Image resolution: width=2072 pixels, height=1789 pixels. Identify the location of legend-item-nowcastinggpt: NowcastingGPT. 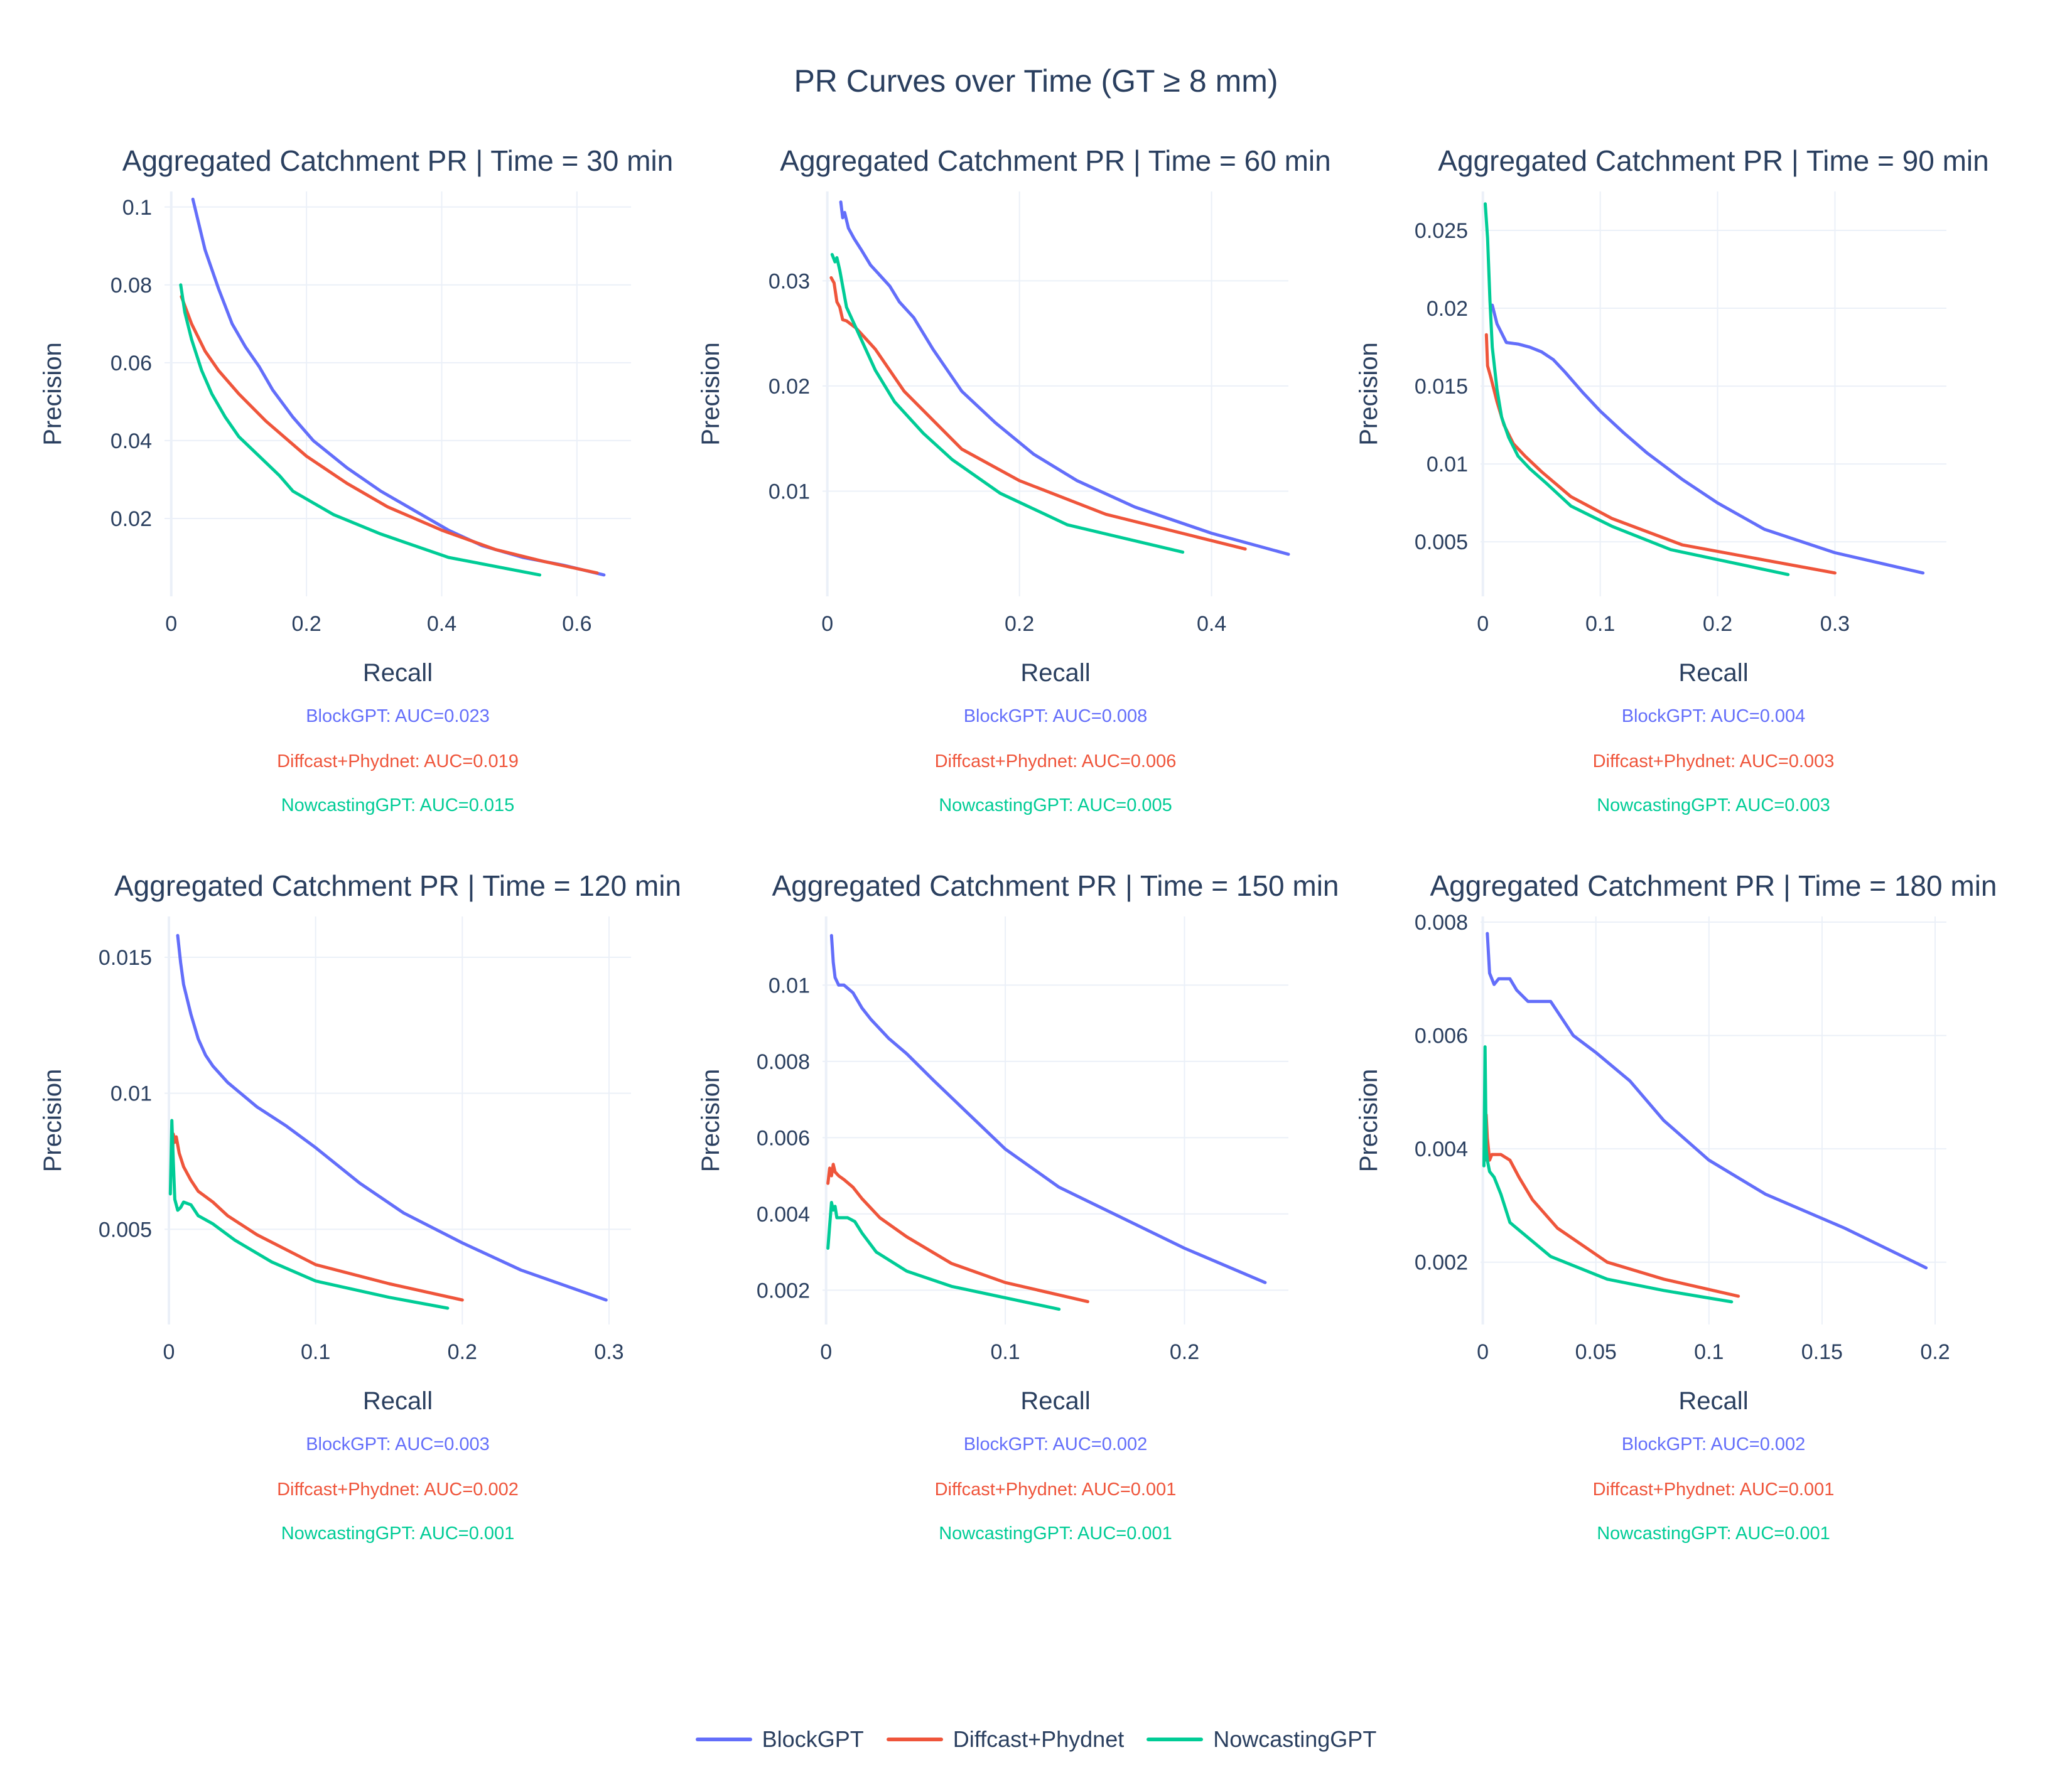
(1262, 1739).